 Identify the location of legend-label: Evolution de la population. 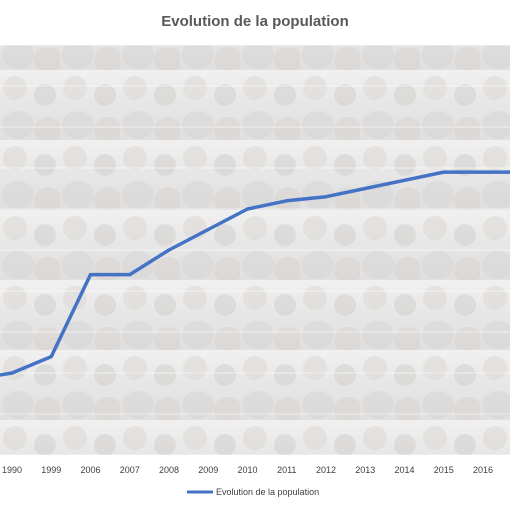
(267, 492).